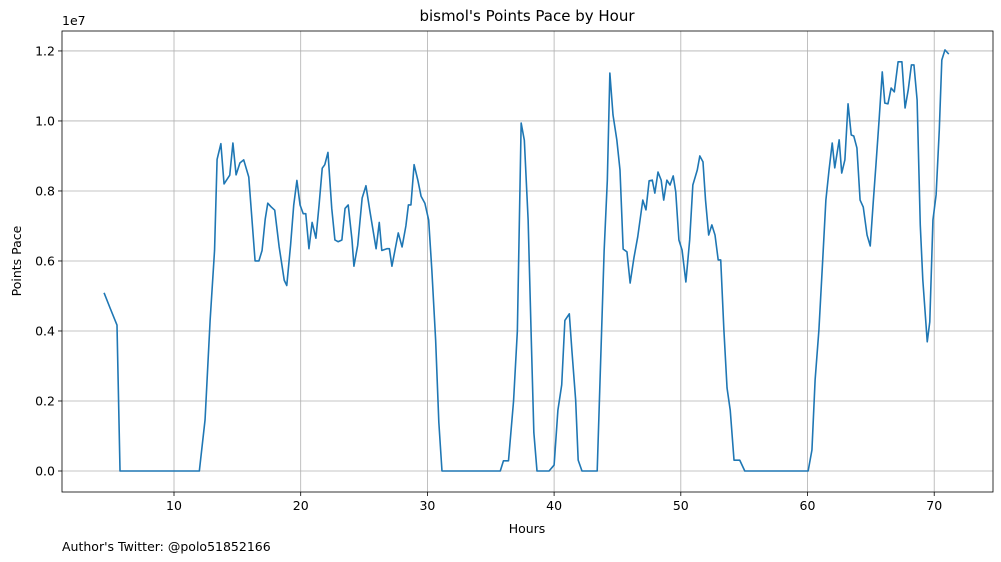  I want to click on y-tick-label: 0.6, so click(45, 260).